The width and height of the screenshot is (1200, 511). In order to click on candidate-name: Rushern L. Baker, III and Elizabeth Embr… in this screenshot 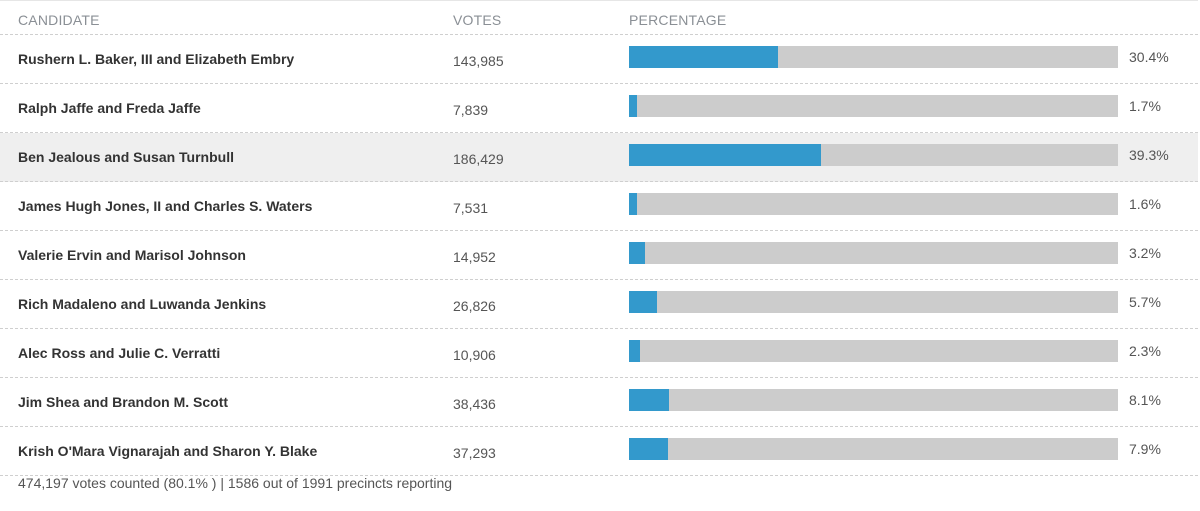, I will do `click(156, 59)`.